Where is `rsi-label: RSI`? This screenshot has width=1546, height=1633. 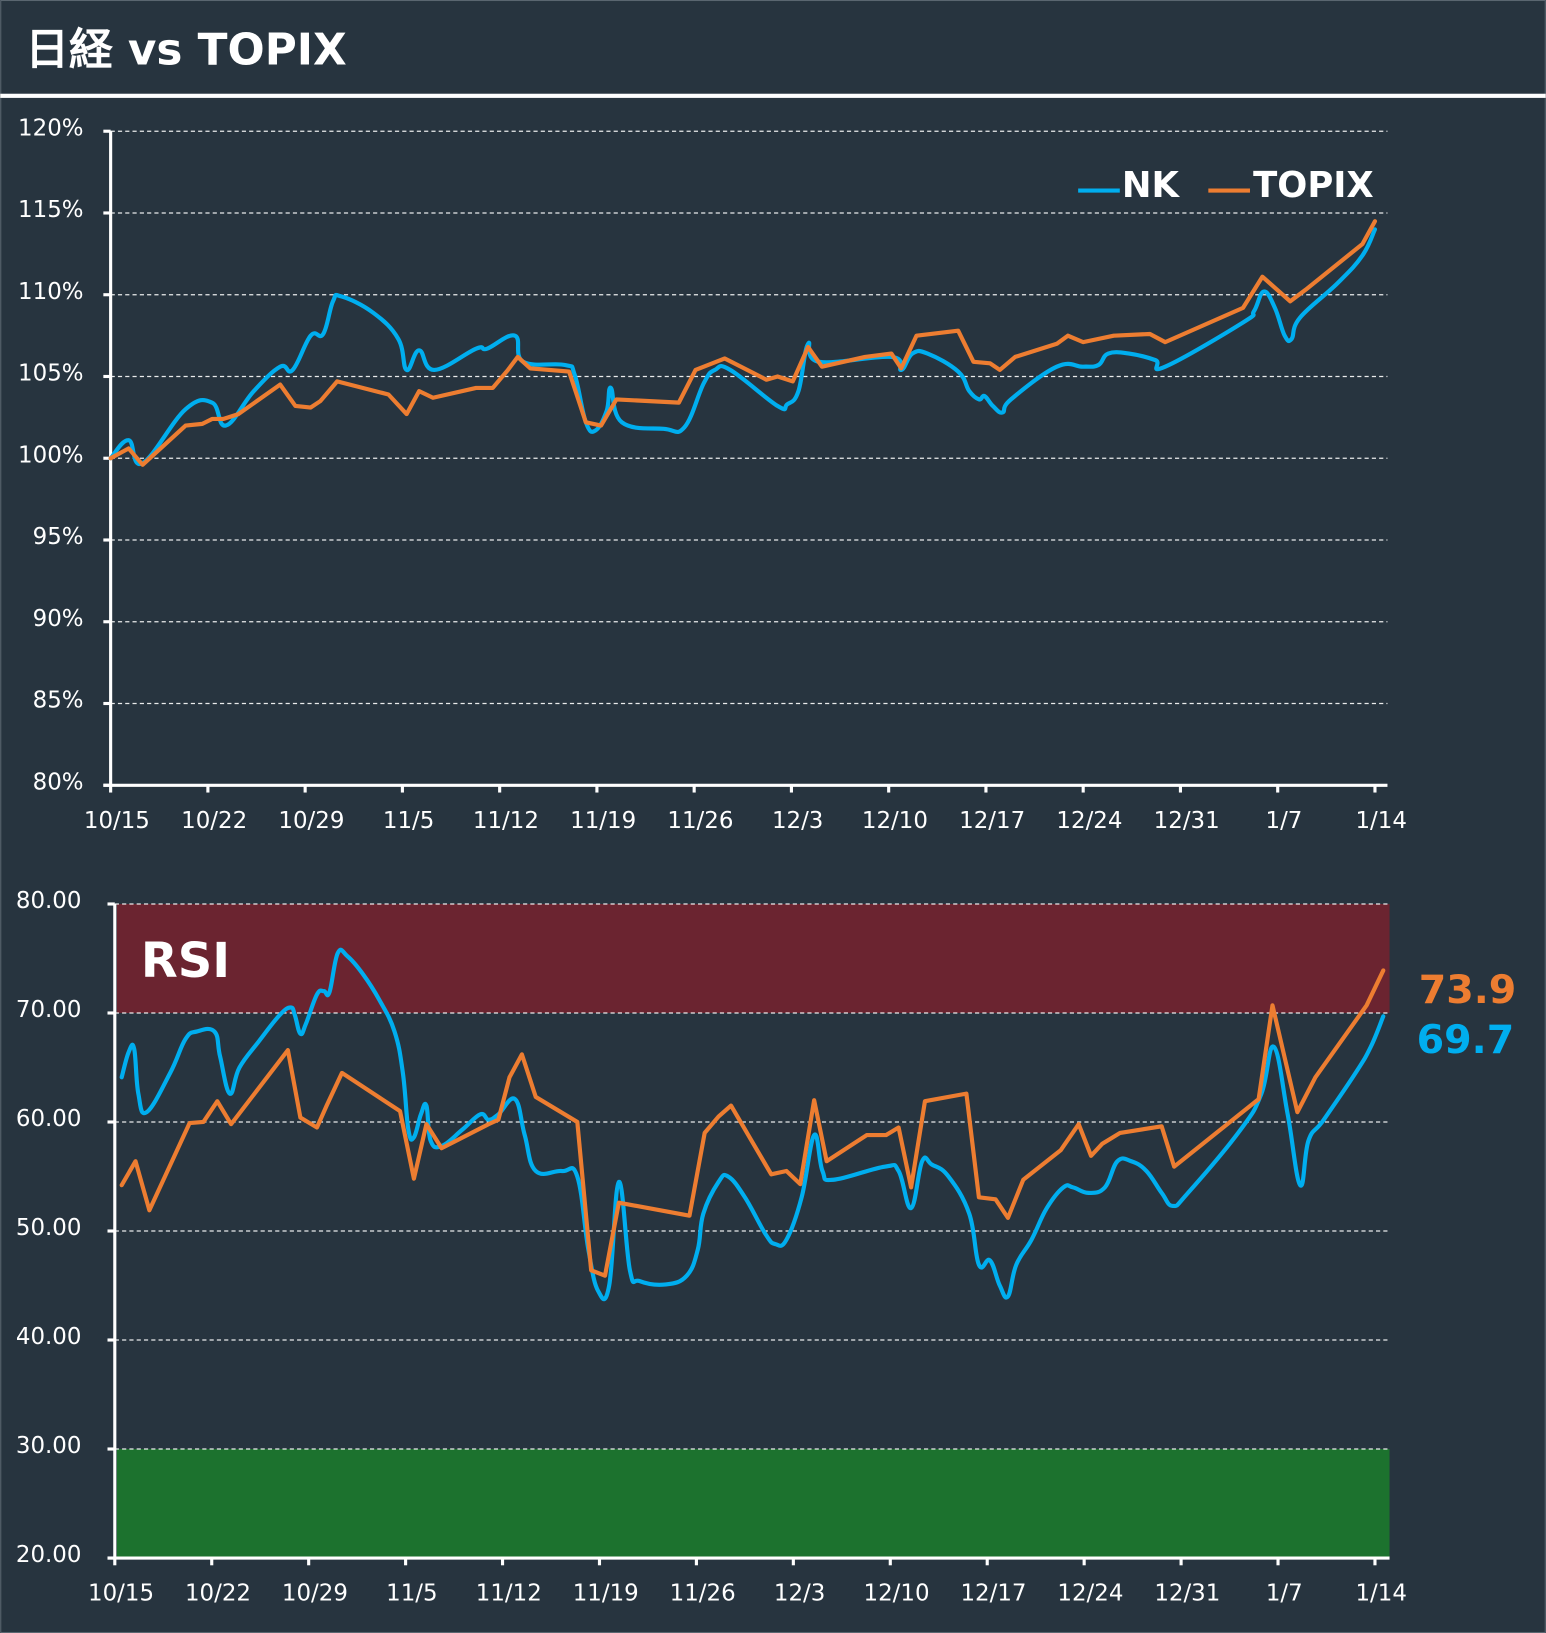 rsi-label: RSI is located at coordinates (185, 961).